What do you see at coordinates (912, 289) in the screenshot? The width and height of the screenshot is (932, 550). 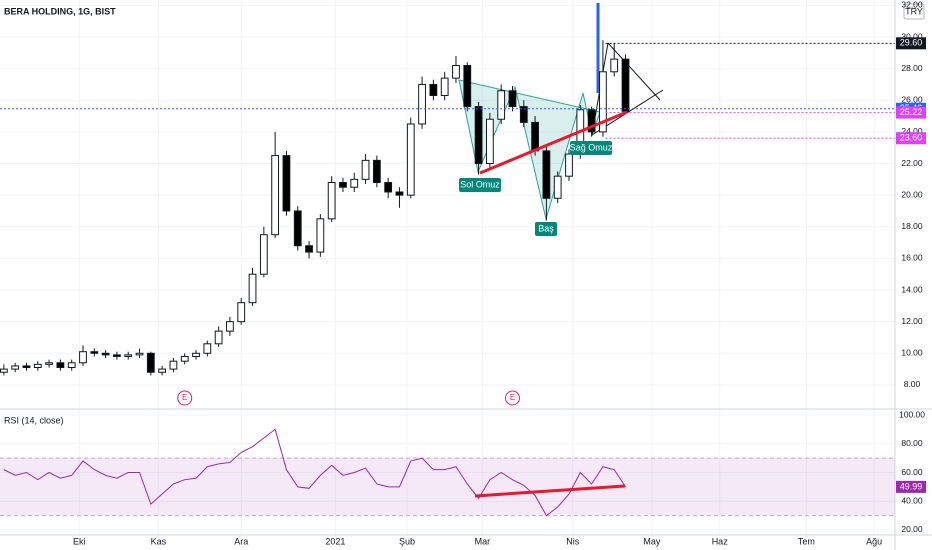 I see `y-tick-label: 14.00` at bounding box center [912, 289].